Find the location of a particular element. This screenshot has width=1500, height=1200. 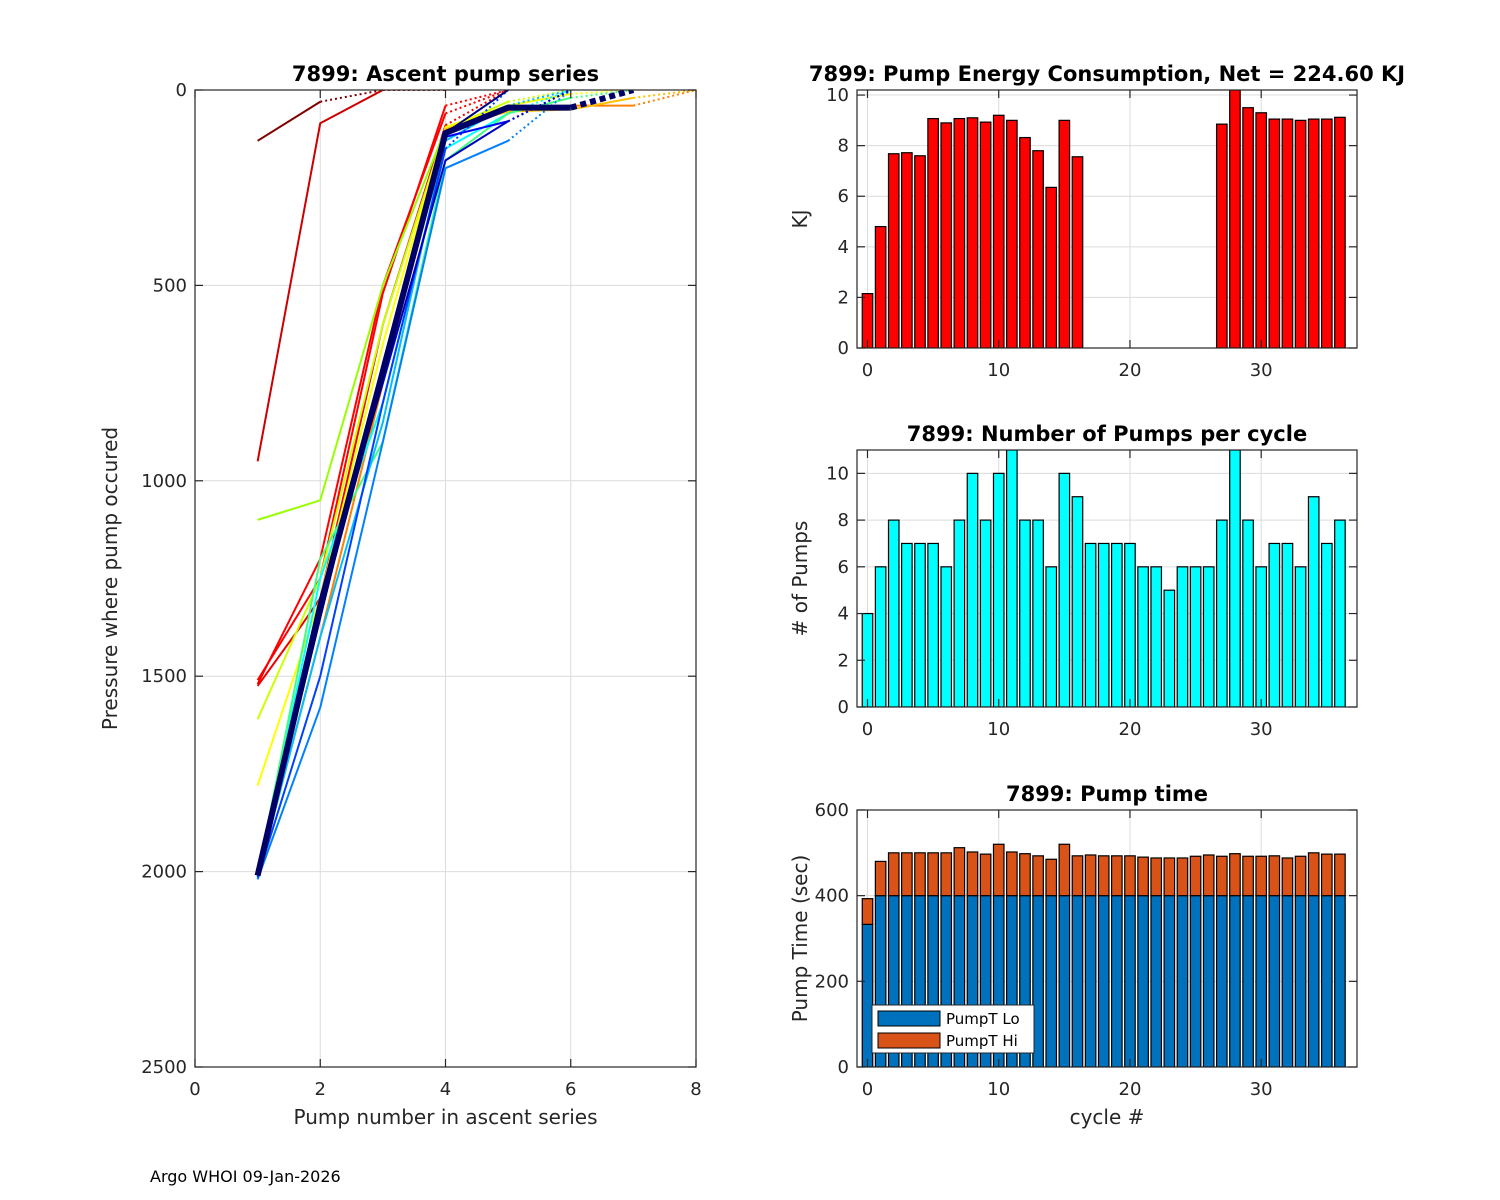

legend: PumpT Lo PumpT Hi is located at coordinates (953, 1029).